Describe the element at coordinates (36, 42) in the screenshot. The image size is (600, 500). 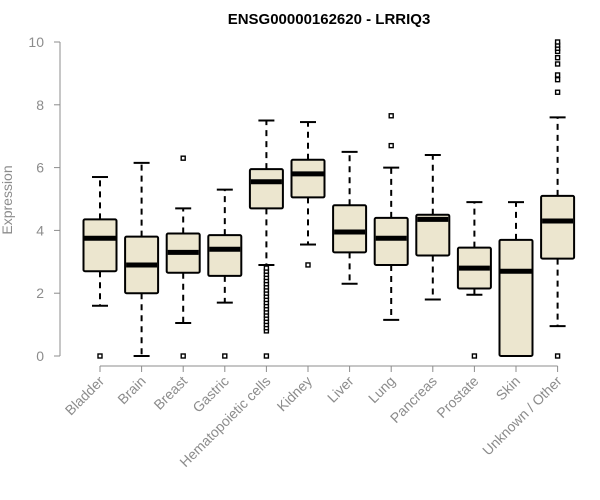
I see `y-tick-label: 10` at that location.